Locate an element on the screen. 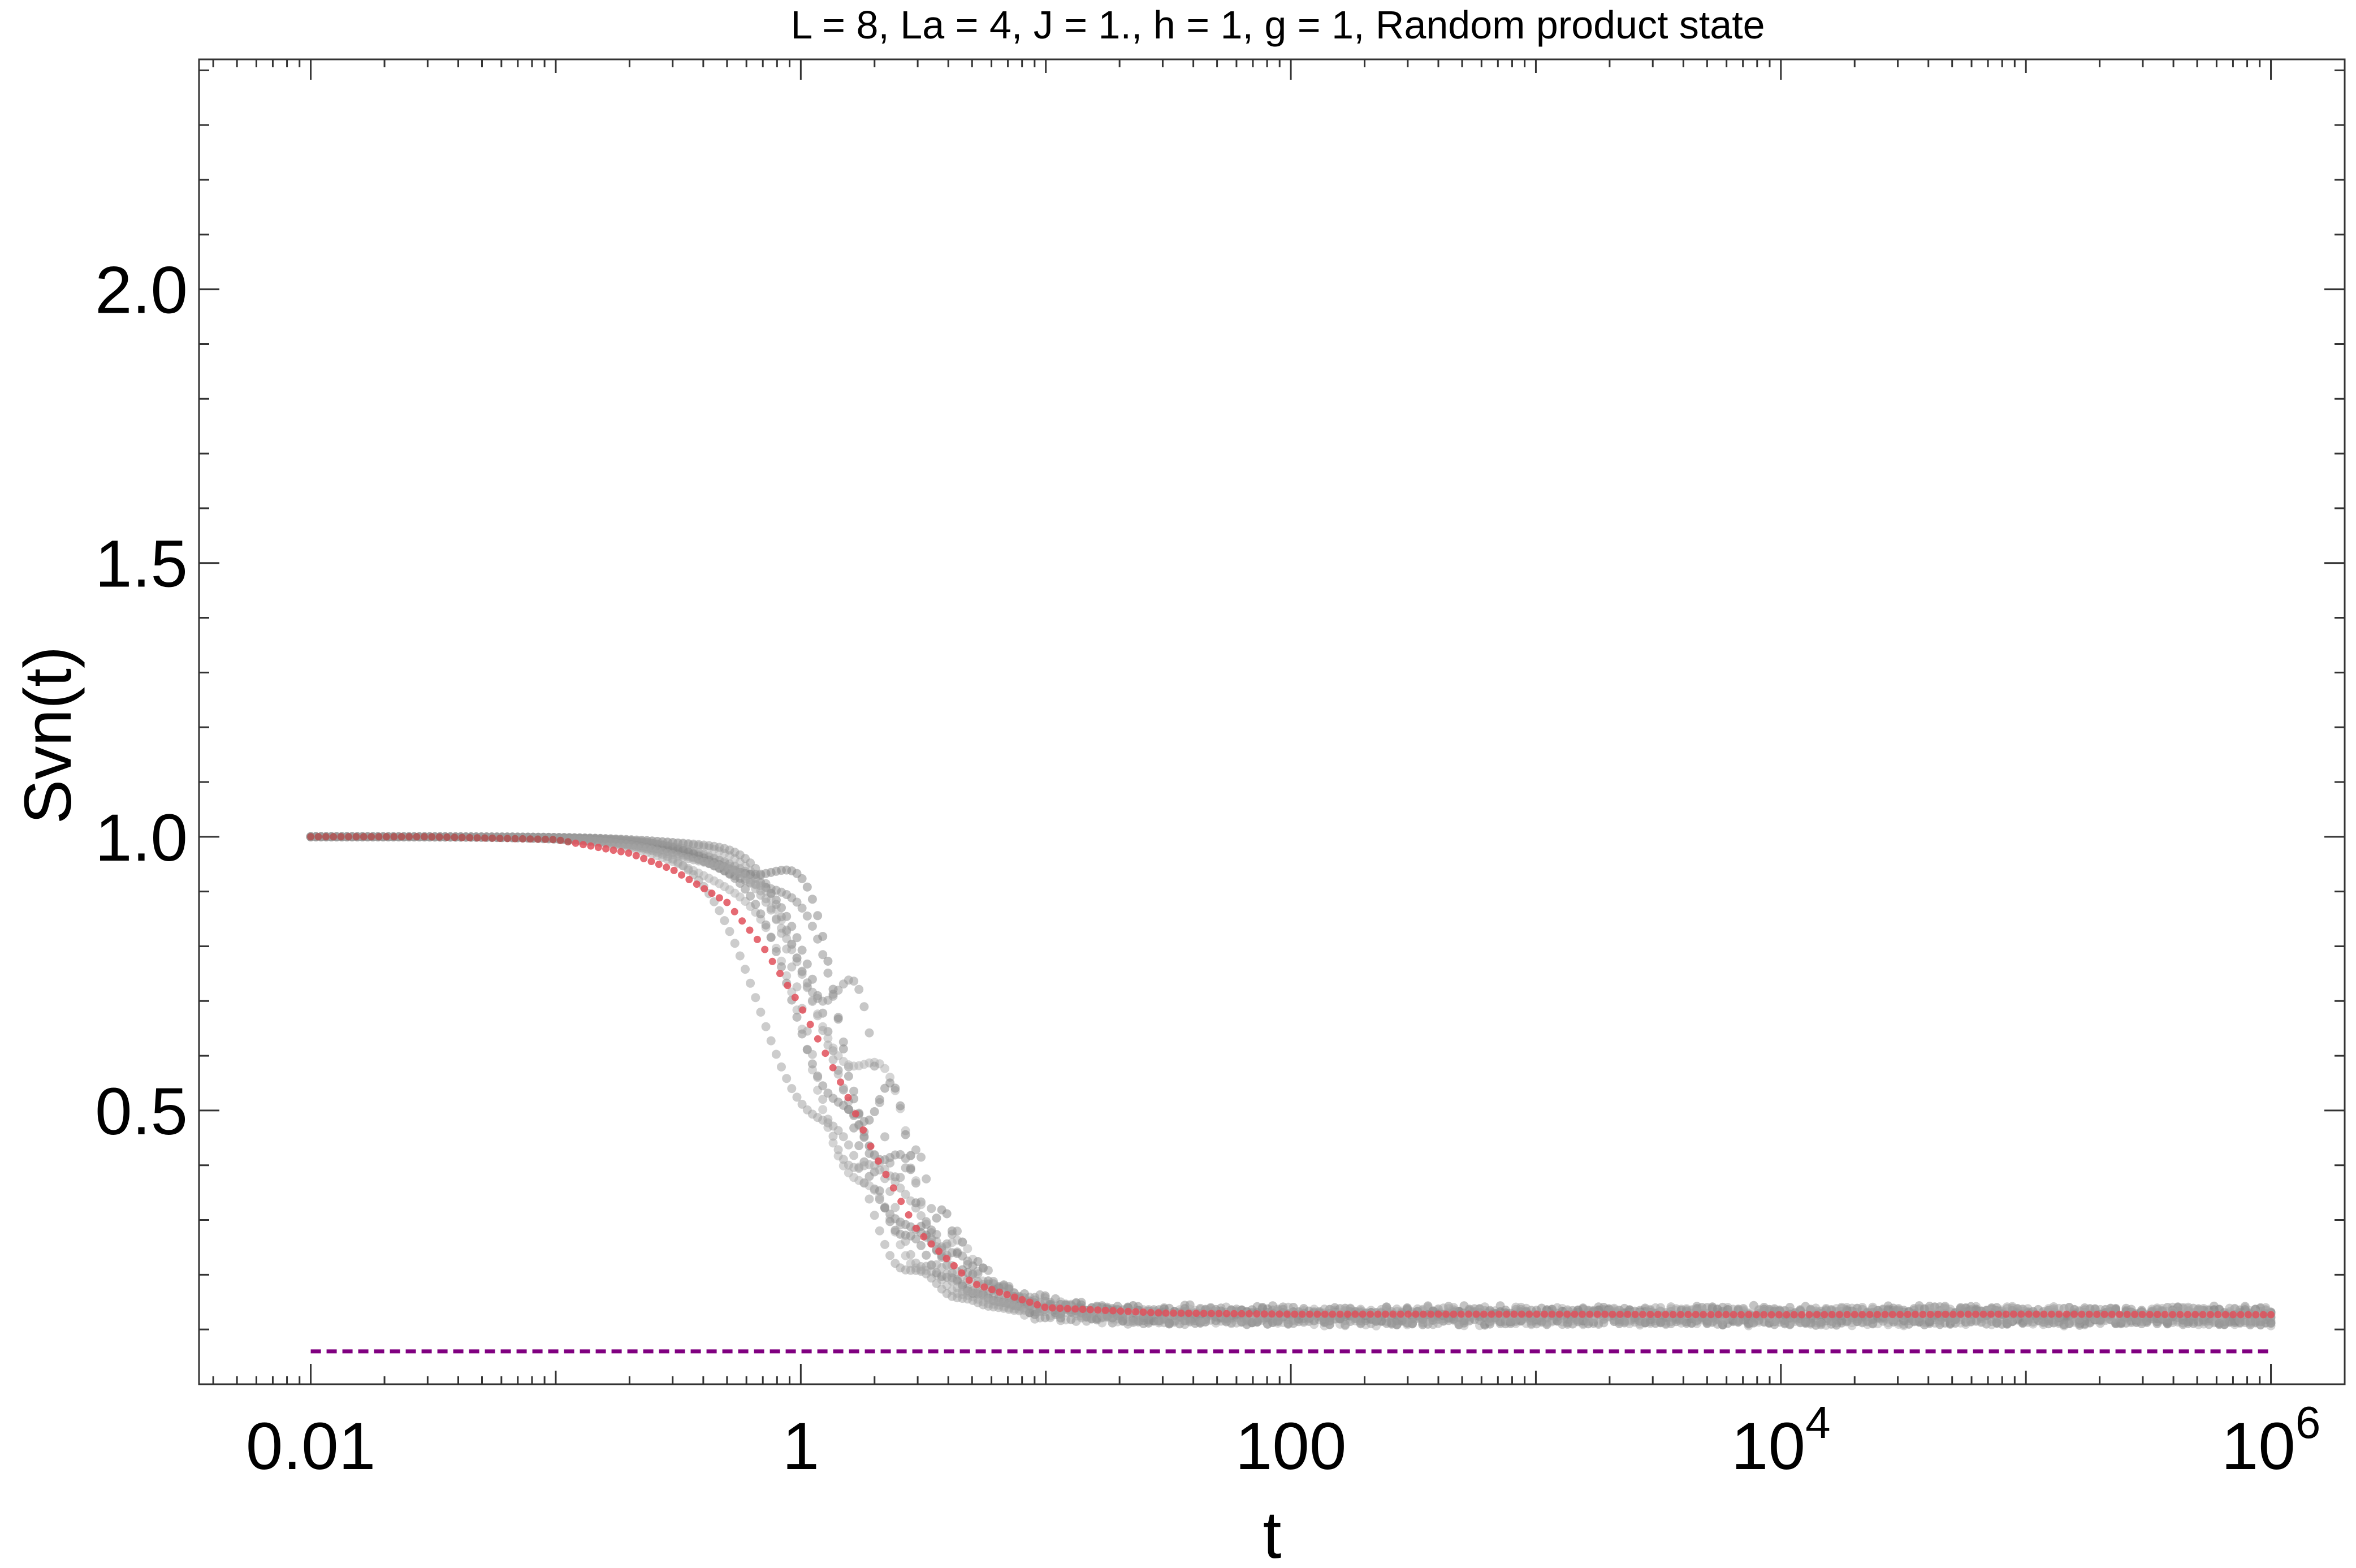  y-axis-label: Svn(t) is located at coordinates (48, 735).